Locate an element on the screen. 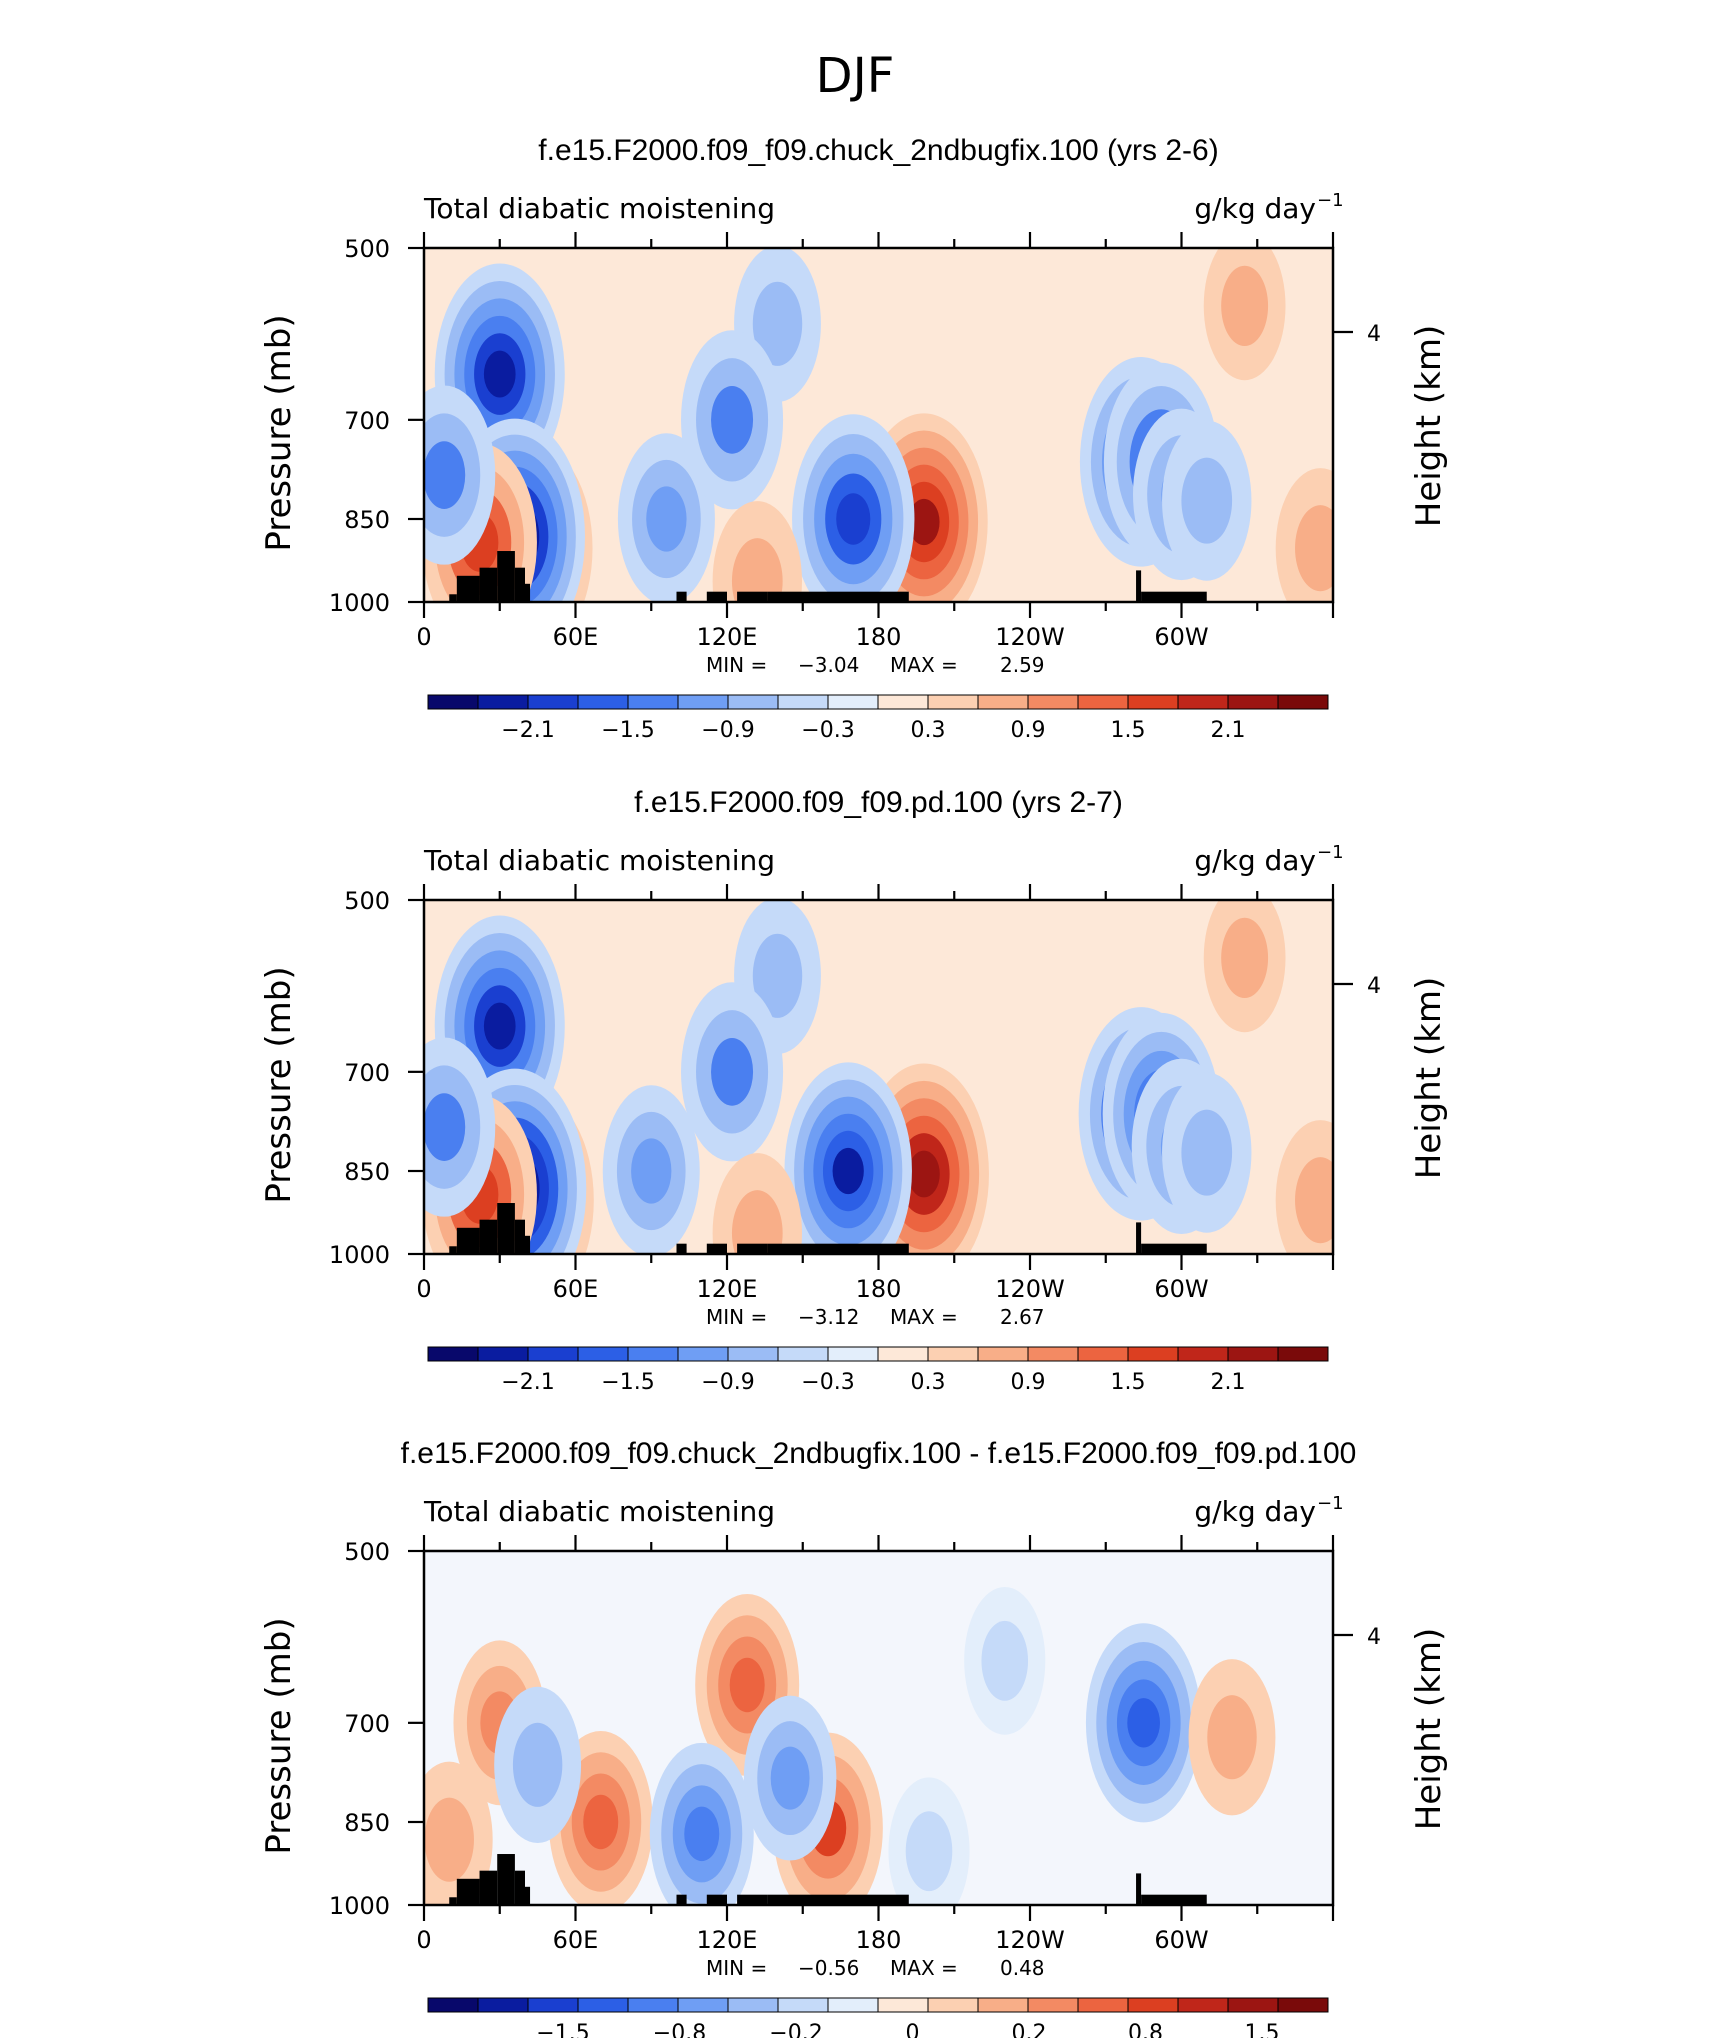 The height and width of the screenshot is (2038, 1710). colorbar-label: −0.3 is located at coordinates (827, 1382).